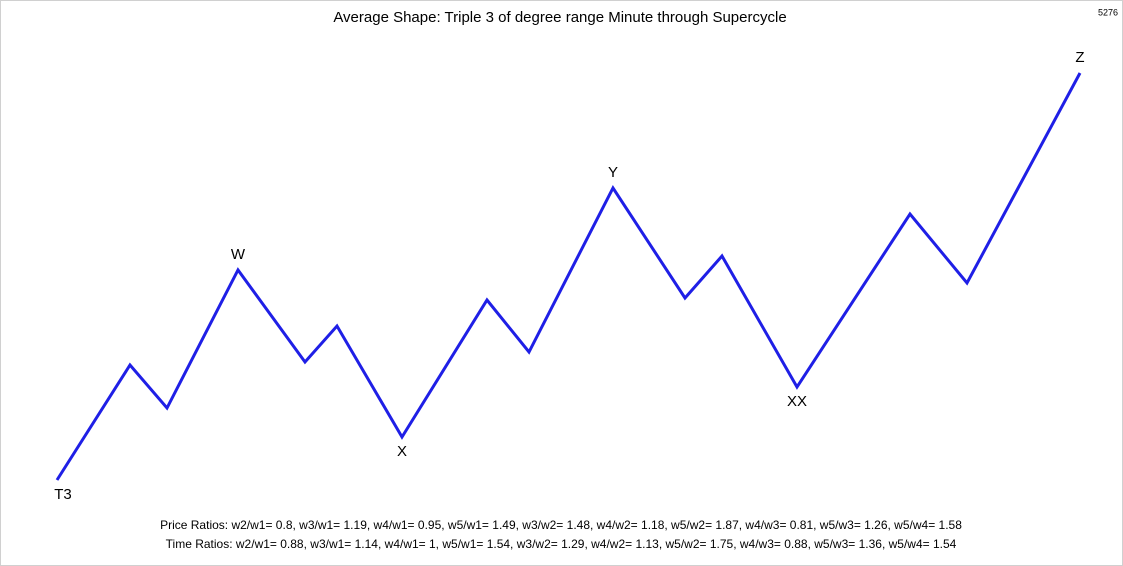 This screenshot has width=1123, height=566. Describe the element at coordinates (797, 401) in the screenshot. I see `wave-label: XX` at that location.